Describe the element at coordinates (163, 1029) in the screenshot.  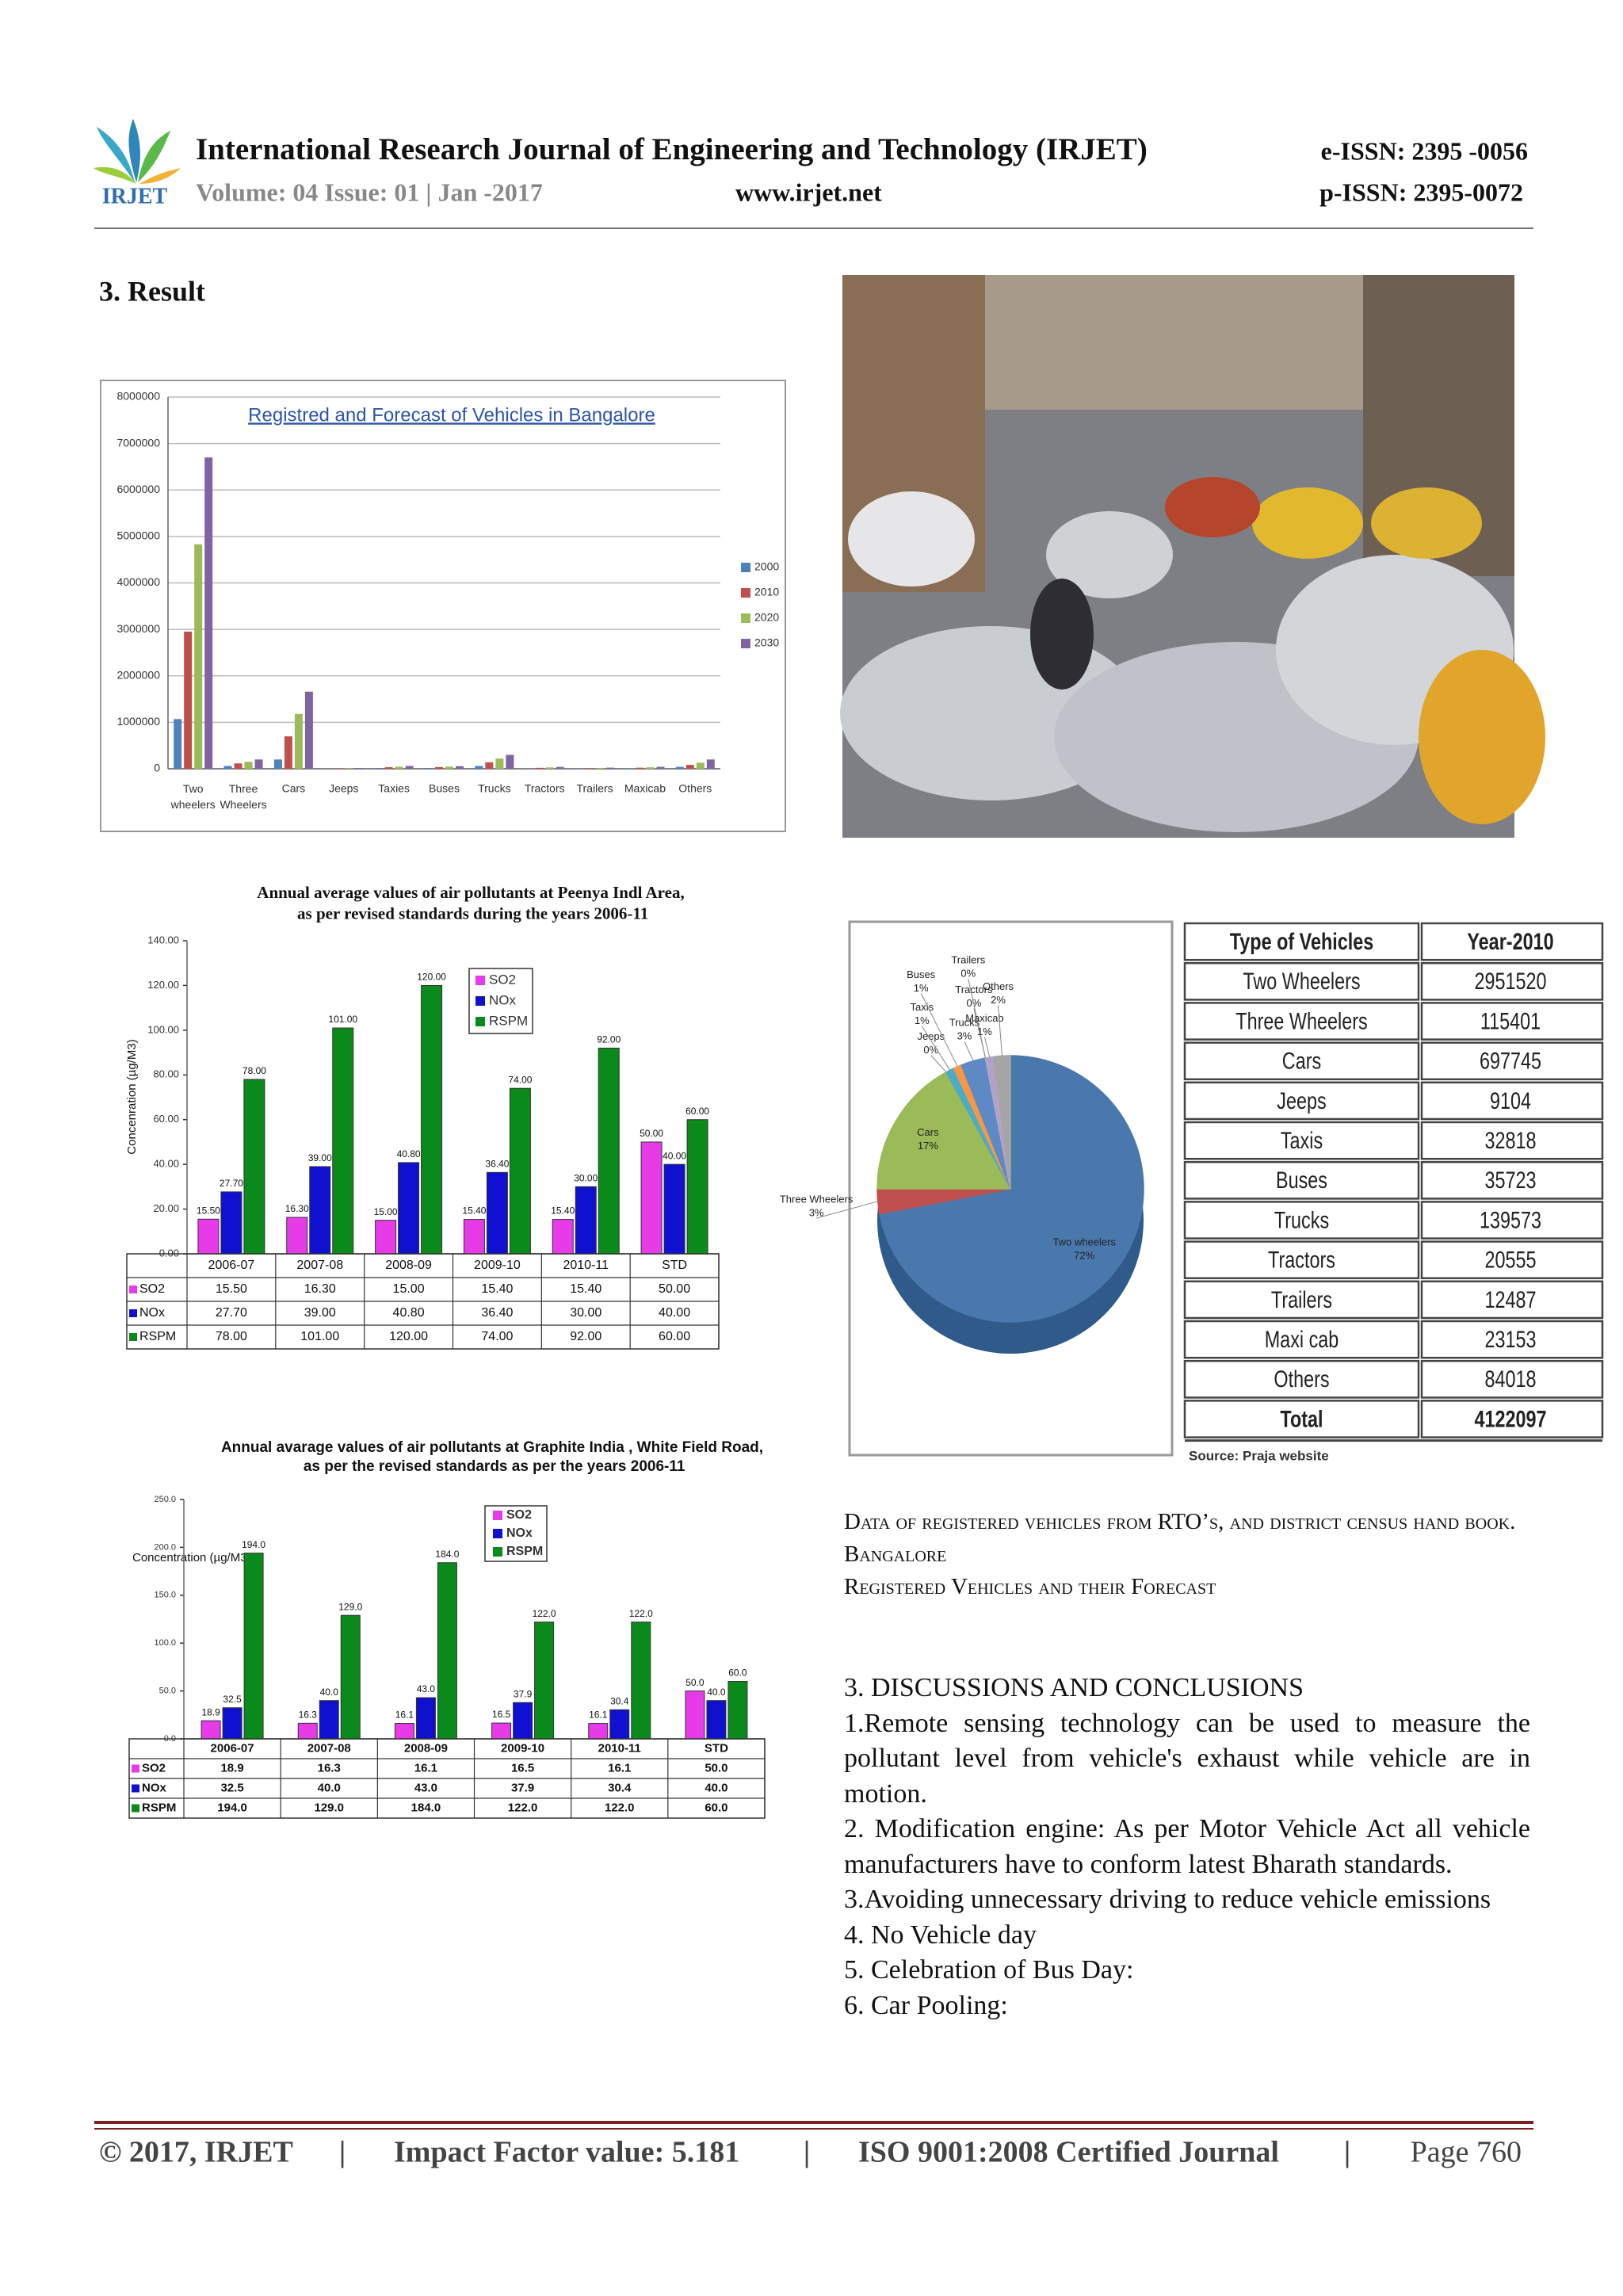
I see `y-tick-label: 100.00` at that location.